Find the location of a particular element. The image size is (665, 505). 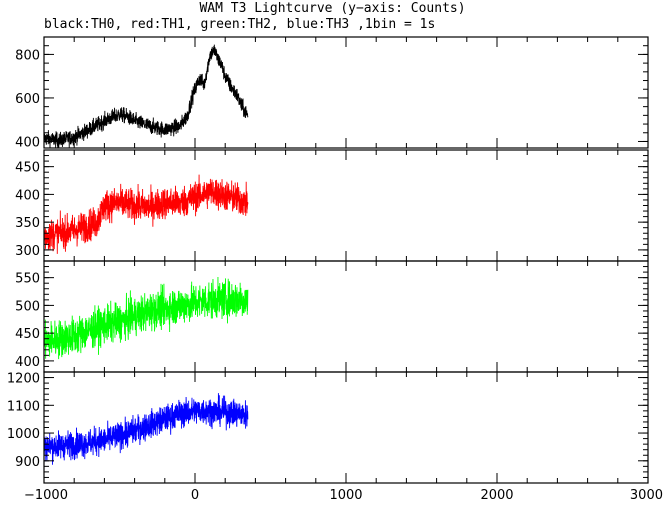

chart-title: WAM T3 Lightcurve (y−axis: Counts) is located at coordinates (332, 8).